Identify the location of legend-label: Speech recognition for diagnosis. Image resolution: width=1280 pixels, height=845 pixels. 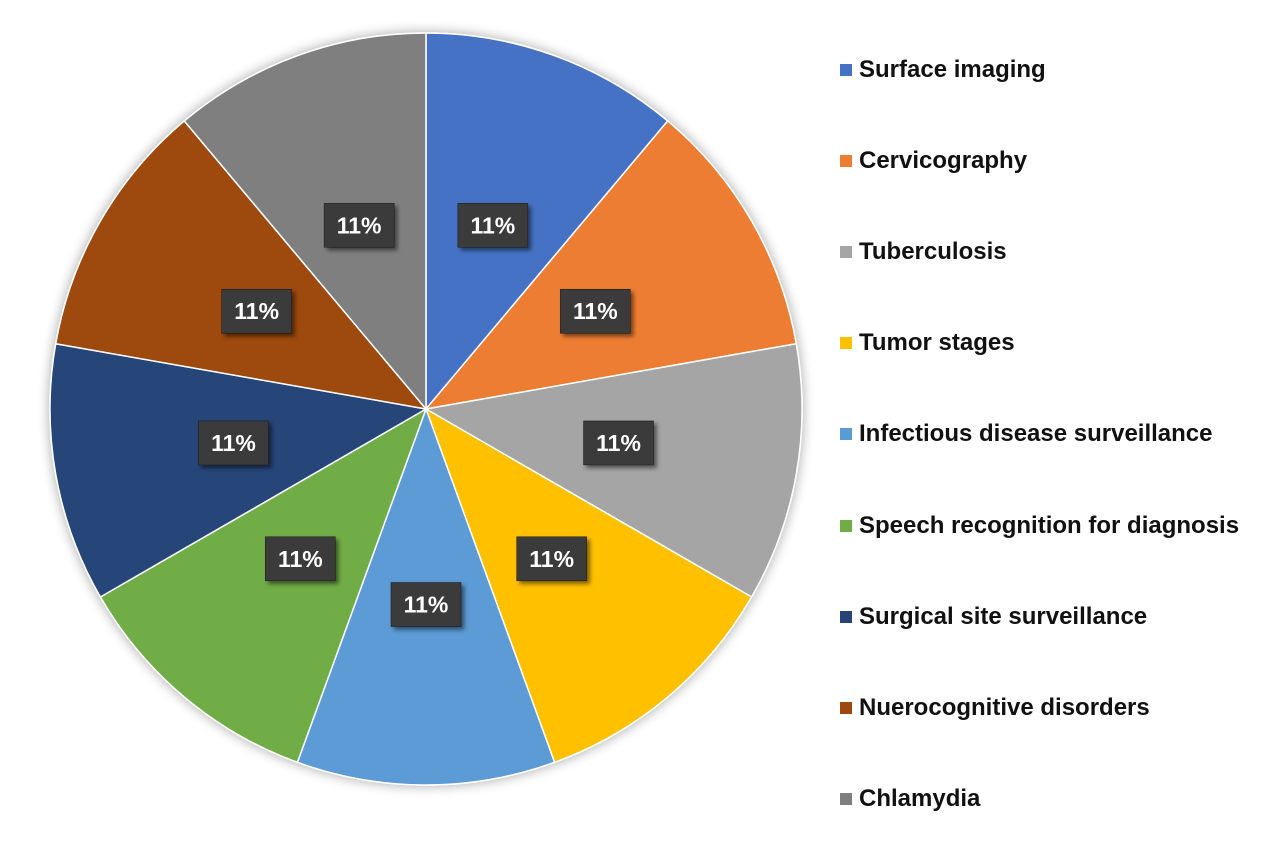
(1049, 525).